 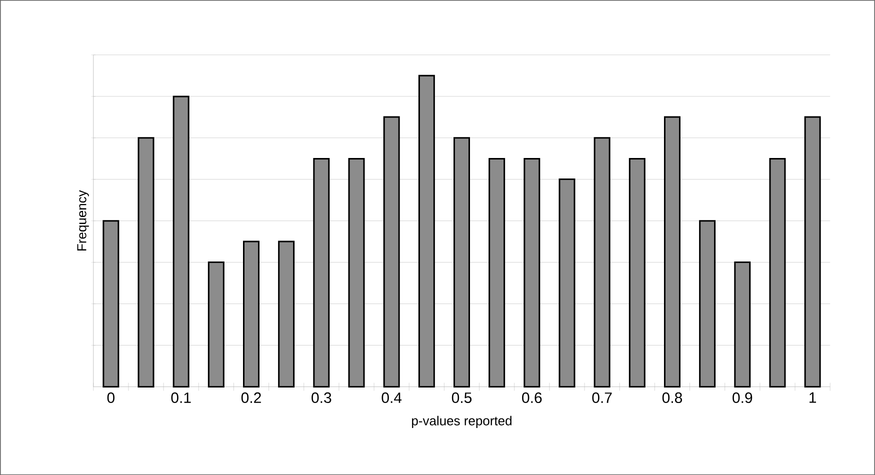 What do you see at coordinates (392, 397) in the screenshot?
I see `x-tick-label: 0.4` at bounding box center [392, 397].